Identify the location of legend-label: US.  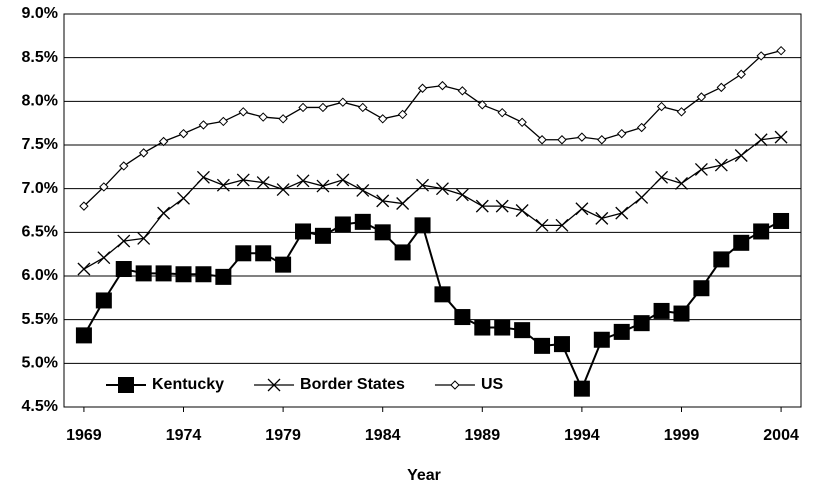
(492, 384).